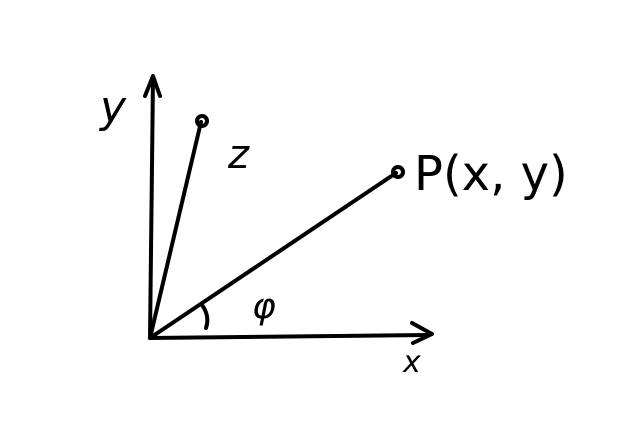 The image size is (619, 445). Describe the element at coordinates (491, 174) in the screenshot. I see `point-label: P(x, y)` at that location.